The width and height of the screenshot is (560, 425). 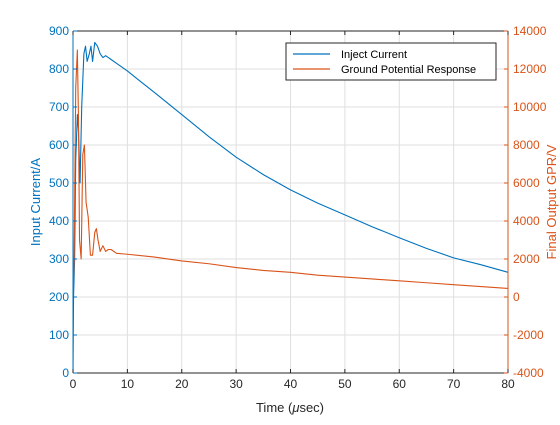 I want to click on y-tick-label-right: 6000, so click(x=526, y=183).